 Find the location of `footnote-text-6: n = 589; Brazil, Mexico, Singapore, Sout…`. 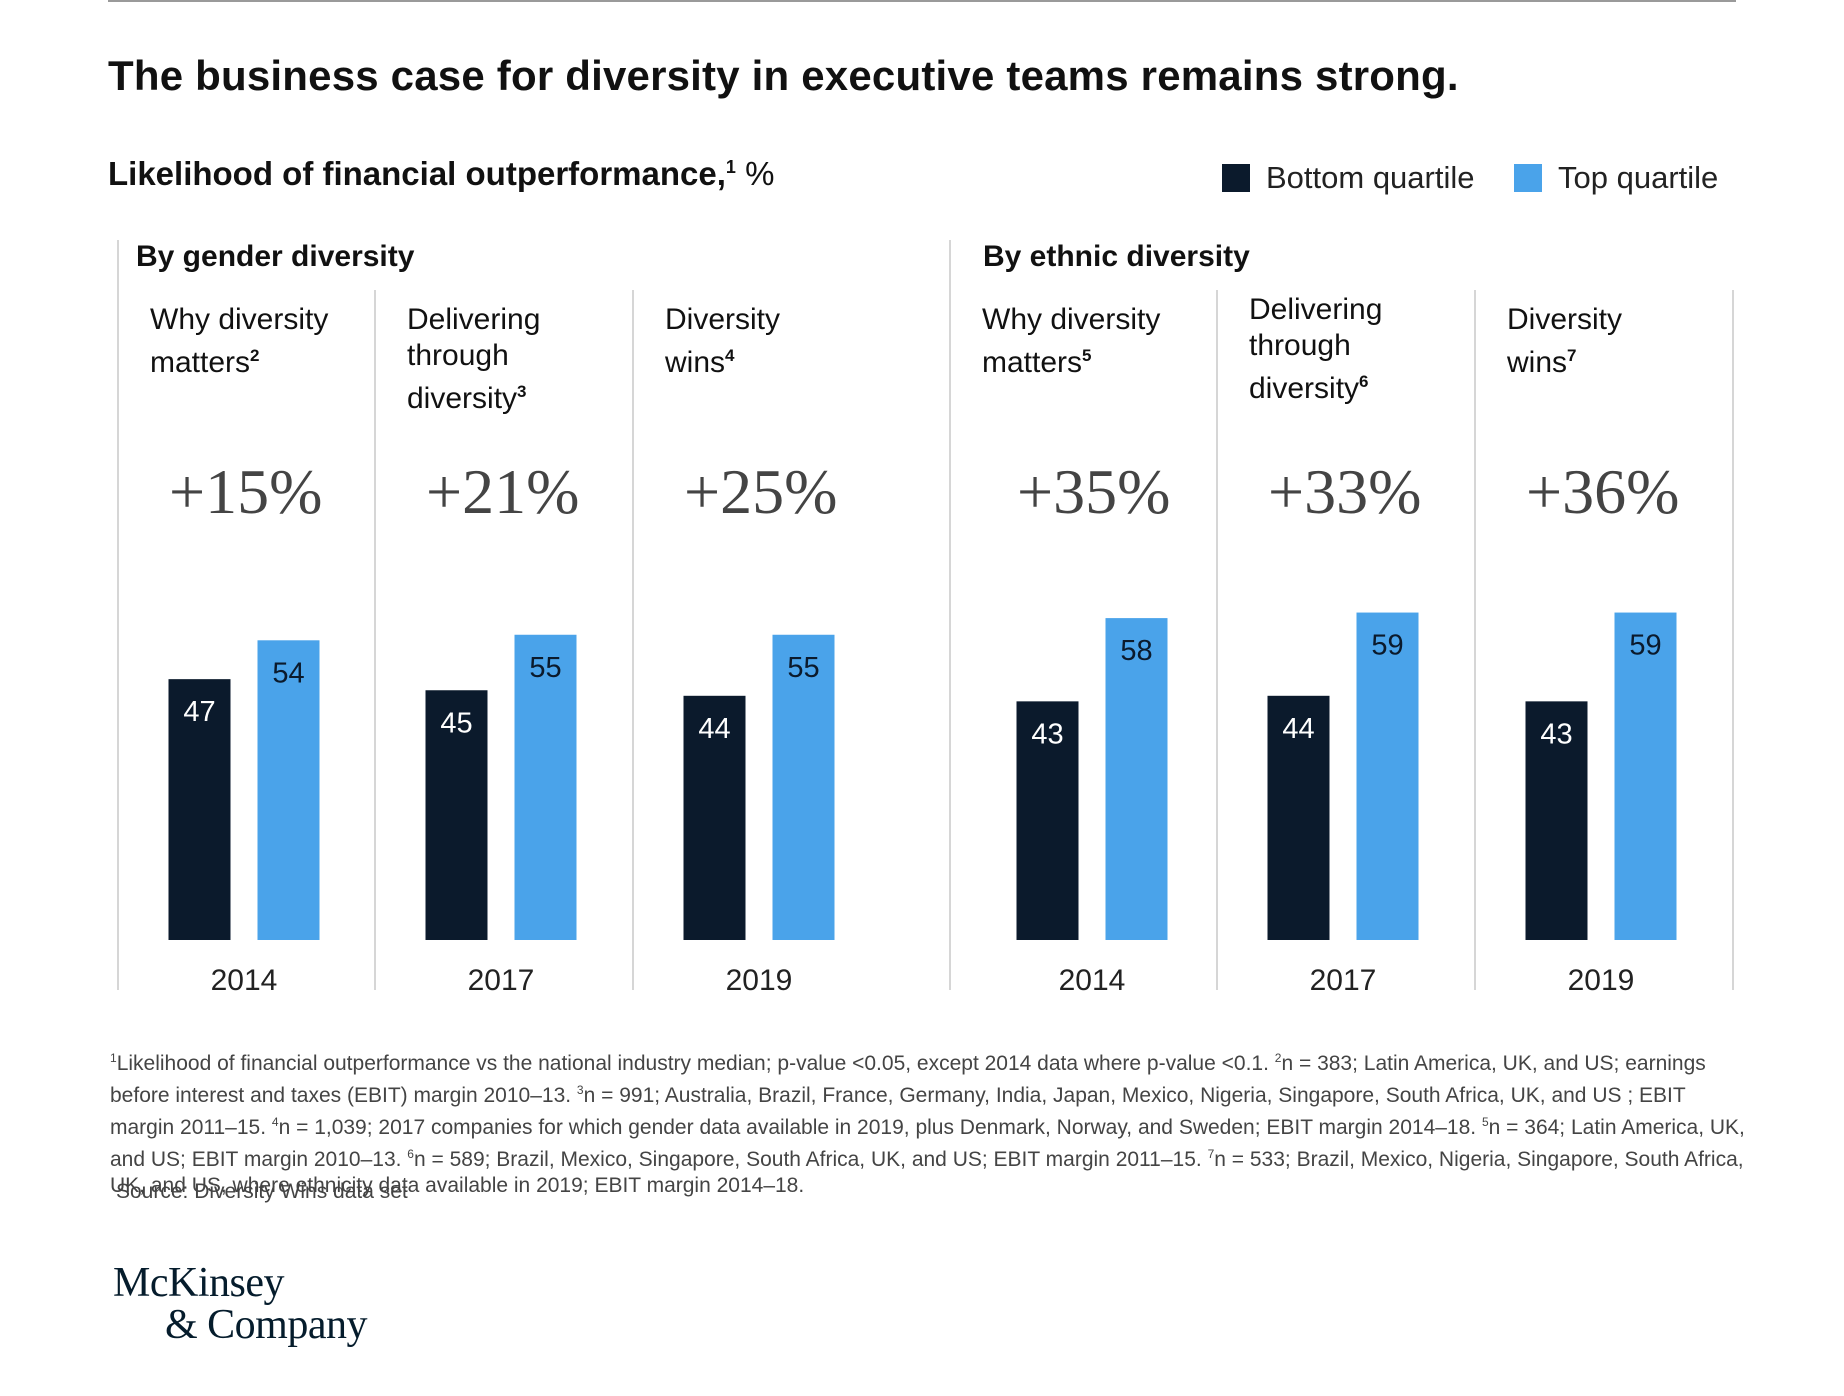

footnote-text-6: n = 589; Brazil, Mexico, Singapore, Sout… is located at coordinates (810, 1159).